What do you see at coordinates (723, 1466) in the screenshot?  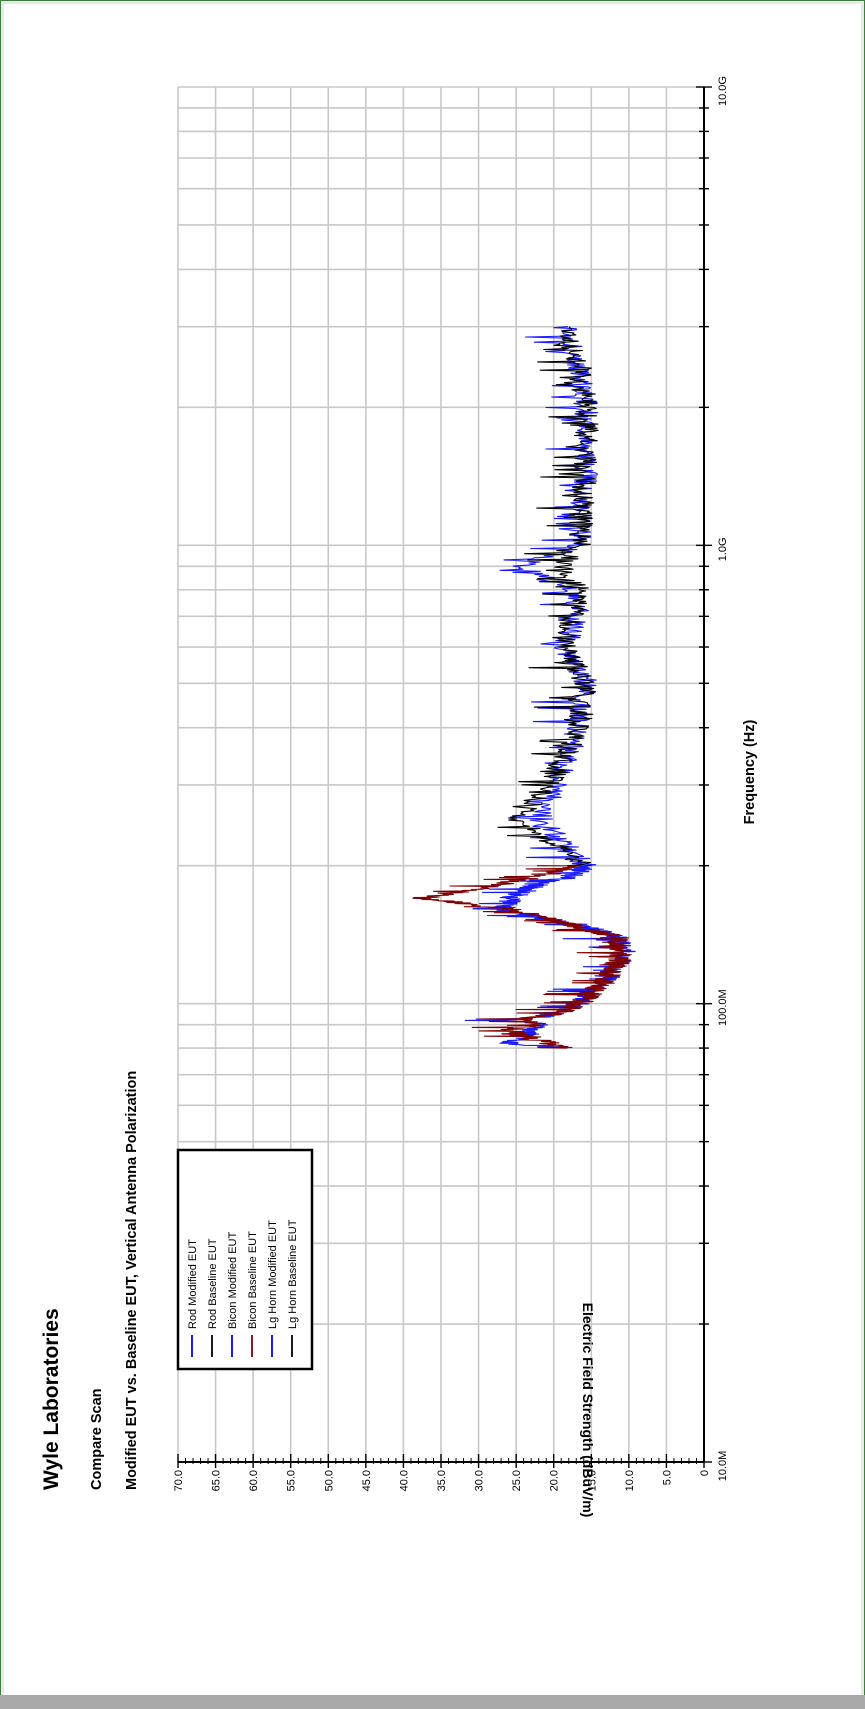 I see `frequency-tick-label: 10.0M` at bounding box center [723, 1466].